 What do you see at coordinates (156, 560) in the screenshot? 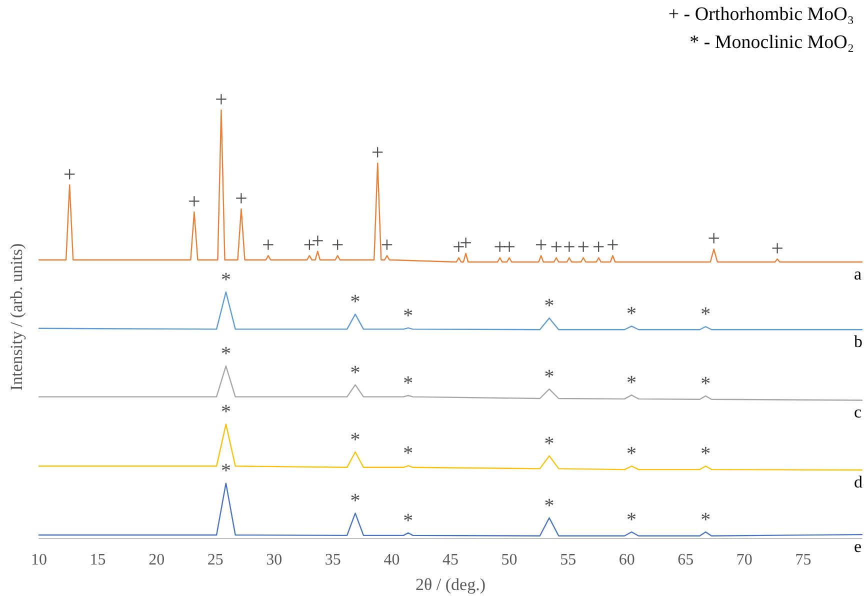
I see `x-tick-label: 20` at bounding box center [156, 560].